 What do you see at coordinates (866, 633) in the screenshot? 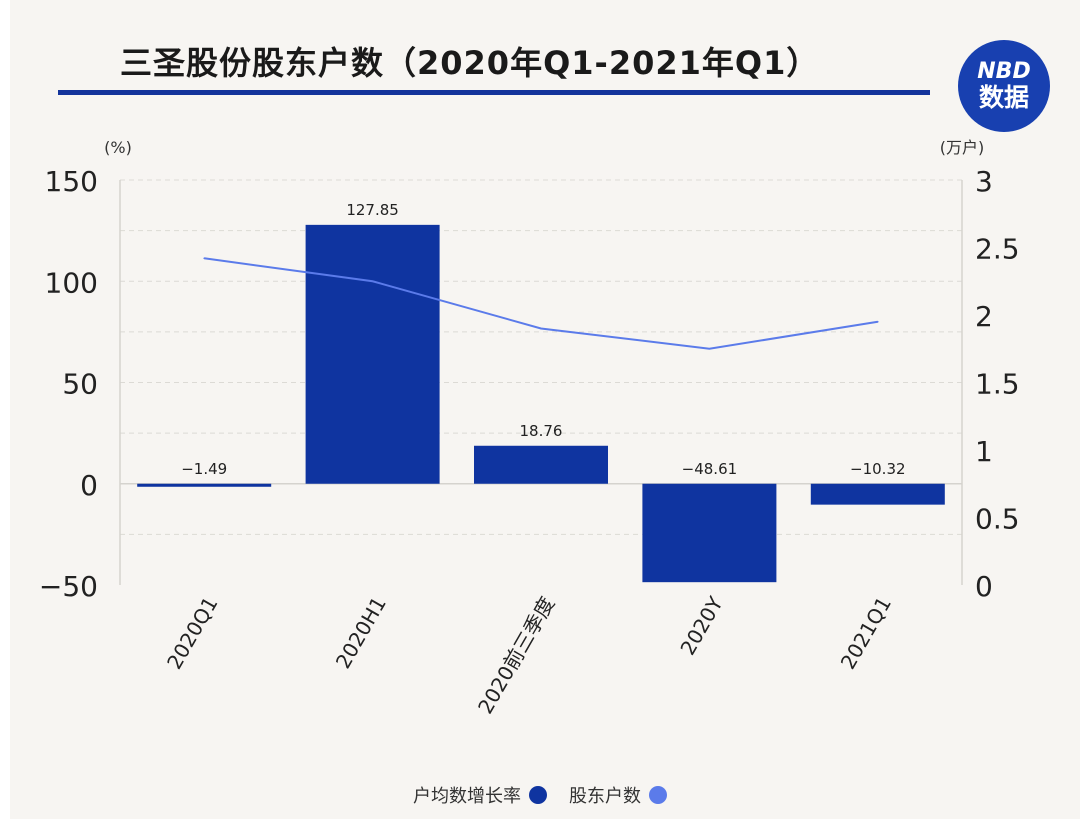
I see `x-tick-label: 2021Q1` at bounding box center [866, 633].